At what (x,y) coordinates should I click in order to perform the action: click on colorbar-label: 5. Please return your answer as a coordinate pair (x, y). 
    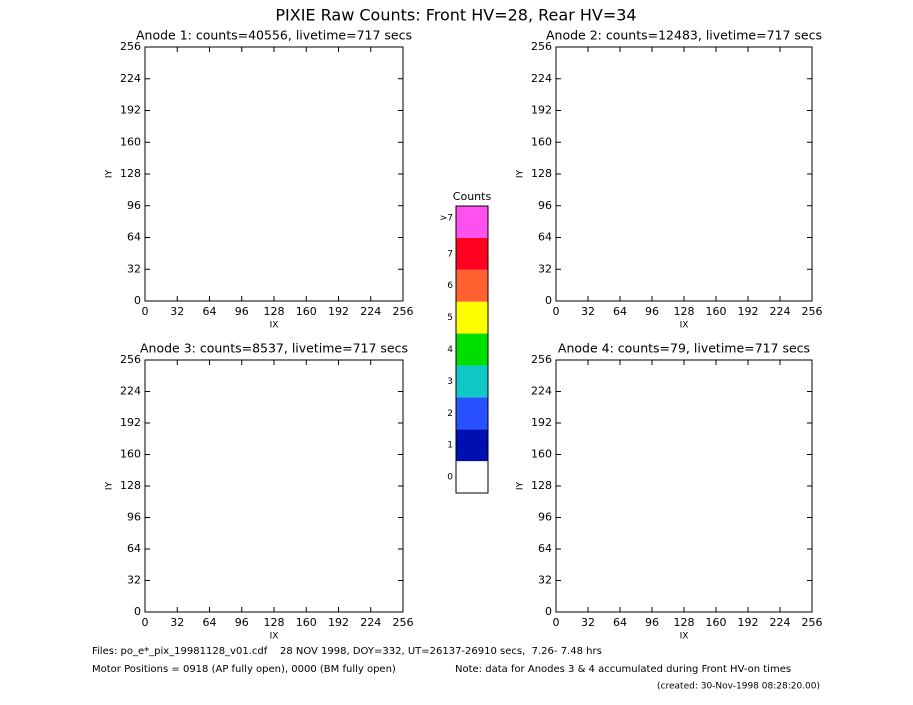
    Looking at the image, I should click on (450, 318).